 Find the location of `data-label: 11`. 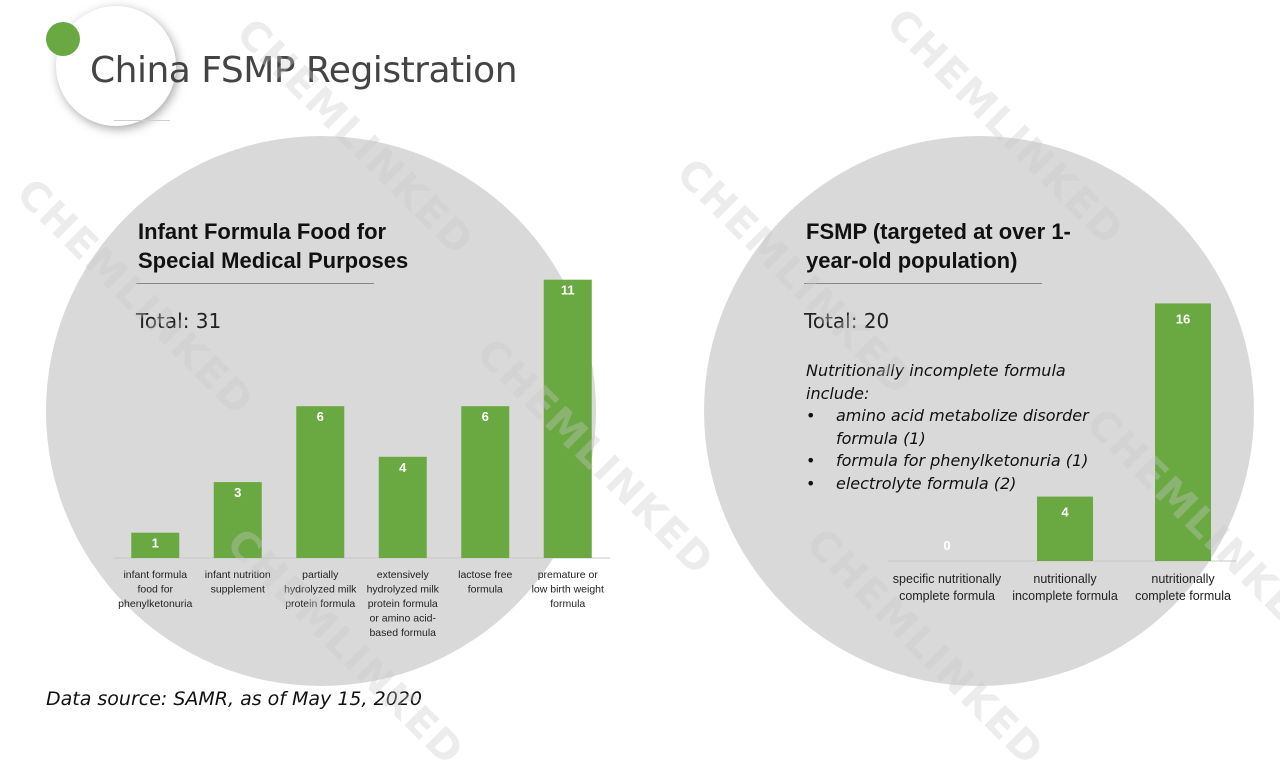

data-label: 11 is located at coordinates (568, 290).